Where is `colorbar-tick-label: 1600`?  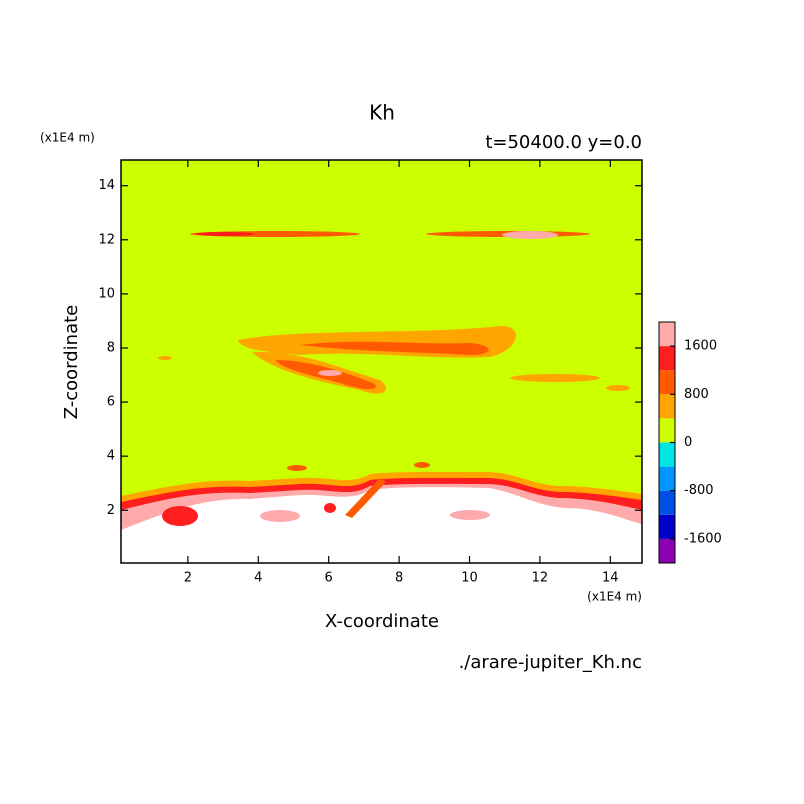 colorbar-tick-label: 1600 is located at coordinates (700, 346).